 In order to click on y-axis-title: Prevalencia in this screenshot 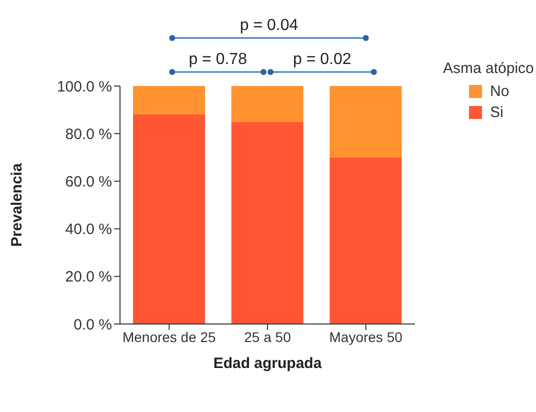, I will do `click(17, 204)`.